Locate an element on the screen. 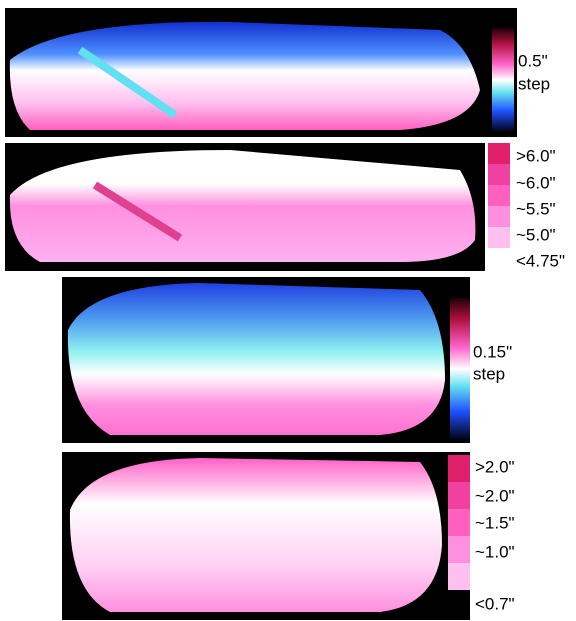 The height and width of the screenshot is (621, 576). legend-label: 0.5" is located at coordinates (533, 60).